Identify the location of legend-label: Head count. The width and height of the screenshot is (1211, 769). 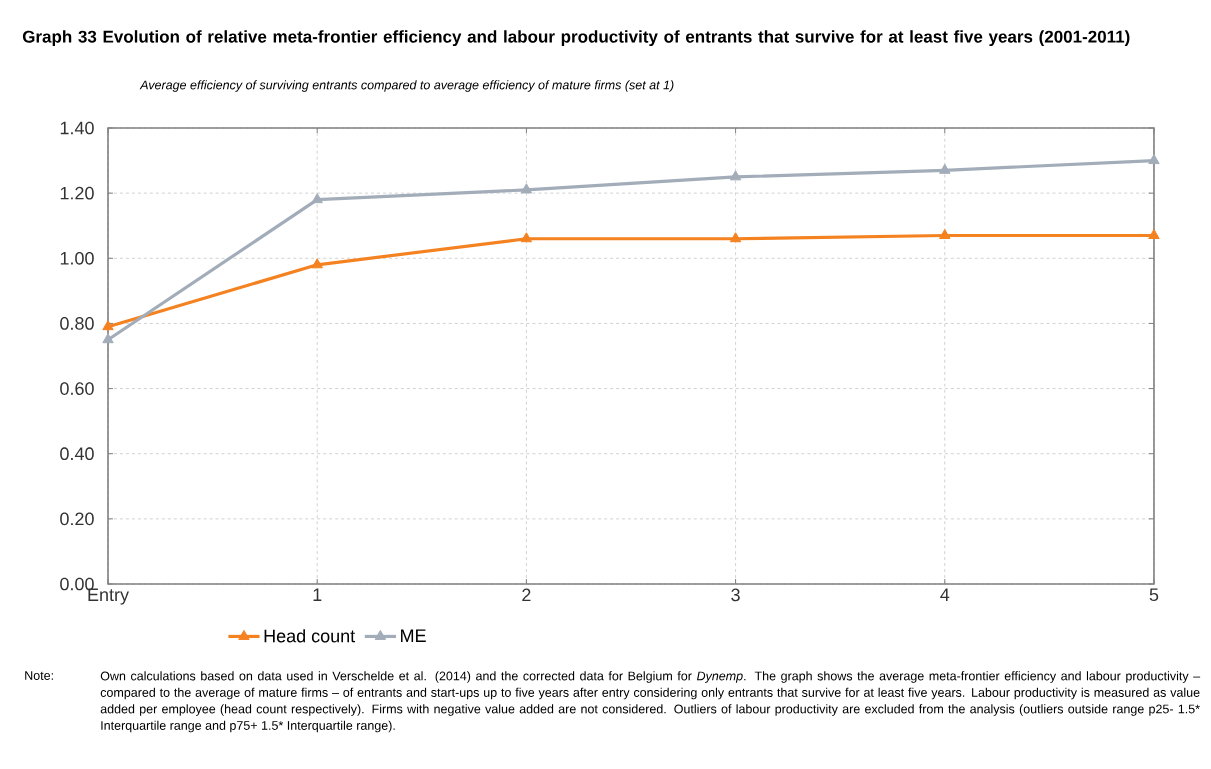
(310, 636).